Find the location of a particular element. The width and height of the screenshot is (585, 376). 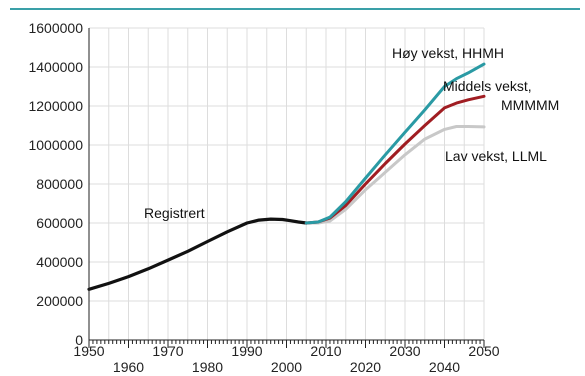

x-tick-label: 1990 is located at coordinates (246, 351).